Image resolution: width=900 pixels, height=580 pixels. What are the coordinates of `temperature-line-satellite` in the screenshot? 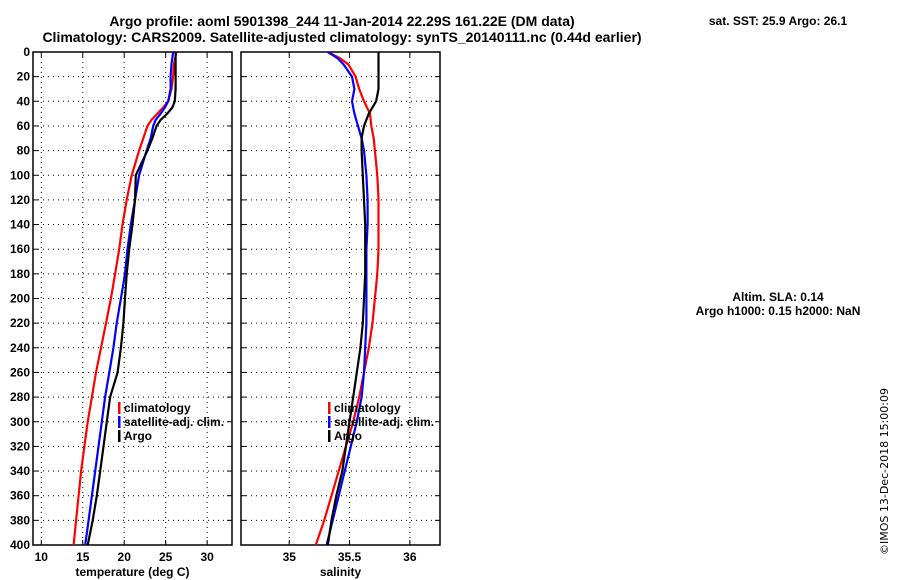 It's located at (129, 298).